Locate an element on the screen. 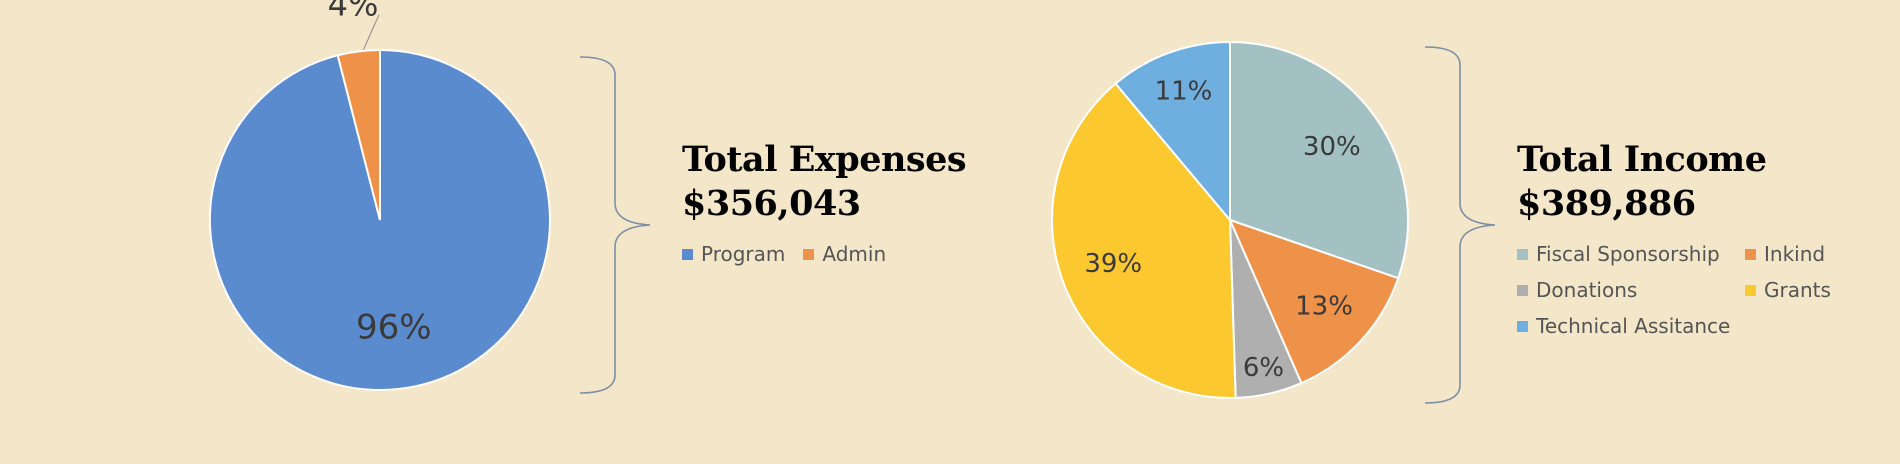 The image size is (1900, 464). income-label-fiscal-sponsorship: 30% is located at coordinates (1332, 147).